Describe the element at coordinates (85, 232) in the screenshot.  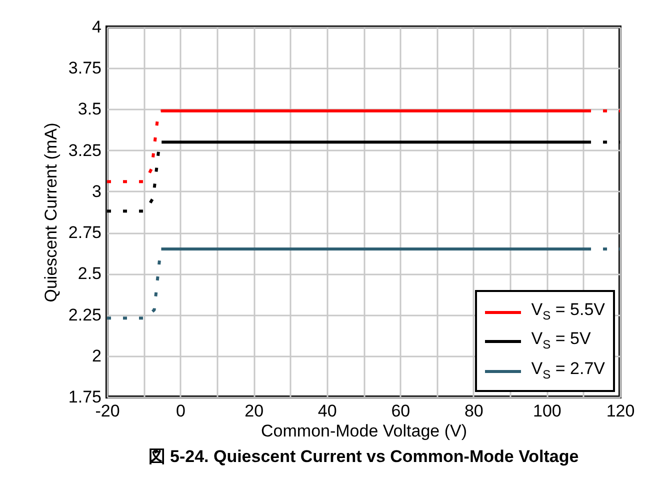
I see `y-tick-label: 2.75` at that location.